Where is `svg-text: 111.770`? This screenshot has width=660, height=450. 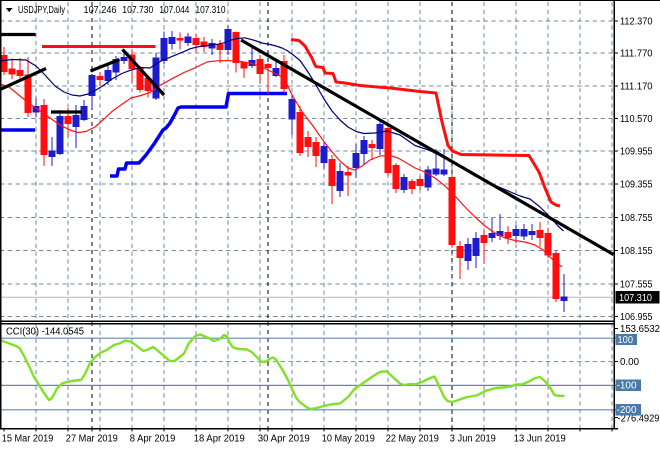 svg-text: 111.770 is located at coordinates (636, 53).